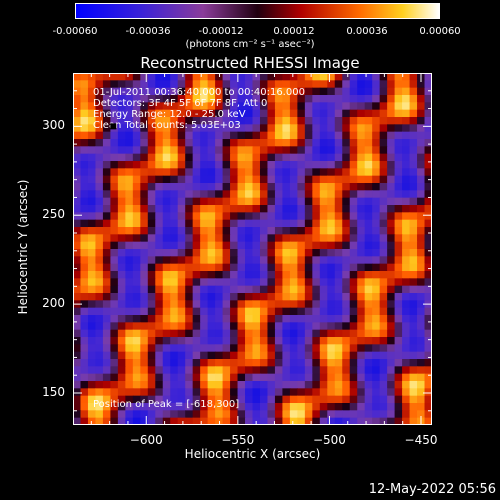  I want to click on colorbar-tick-label: 0.00012, so click(294, 31).